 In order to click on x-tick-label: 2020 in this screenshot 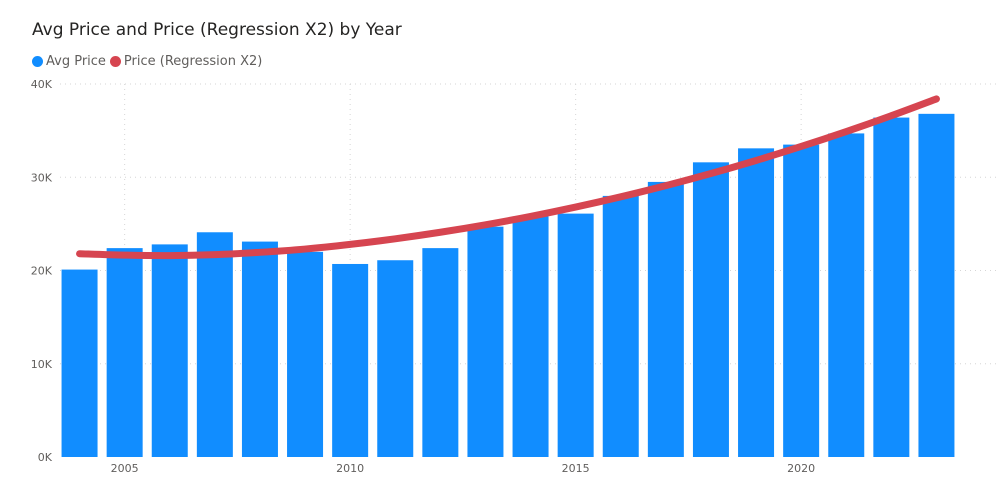, I will do `click(801, 468)`.